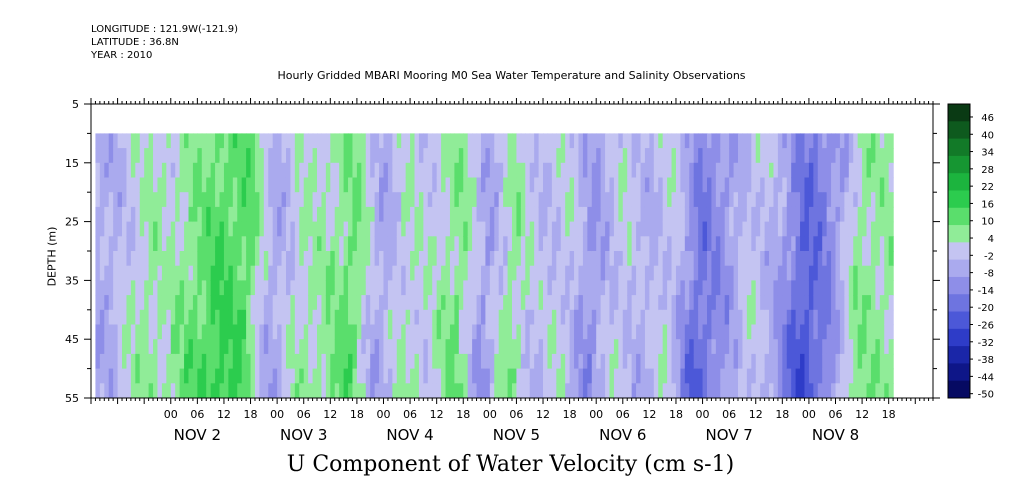 The image size is (1009, 504). Describe the element at coordinates (72, 280) in the screenshot. I see `y-tick-label: 35` at that location.